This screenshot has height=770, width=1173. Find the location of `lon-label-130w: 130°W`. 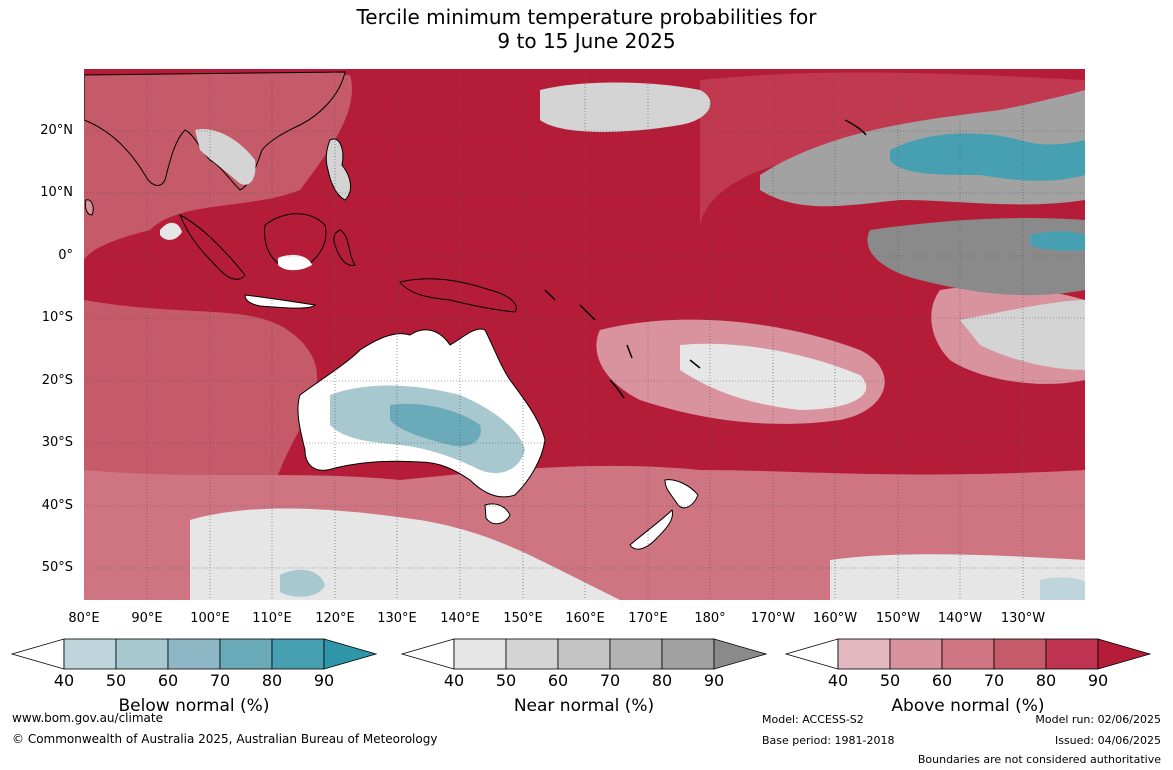

lon-label-130w: 130°W is located at coordinates (1023, 618).